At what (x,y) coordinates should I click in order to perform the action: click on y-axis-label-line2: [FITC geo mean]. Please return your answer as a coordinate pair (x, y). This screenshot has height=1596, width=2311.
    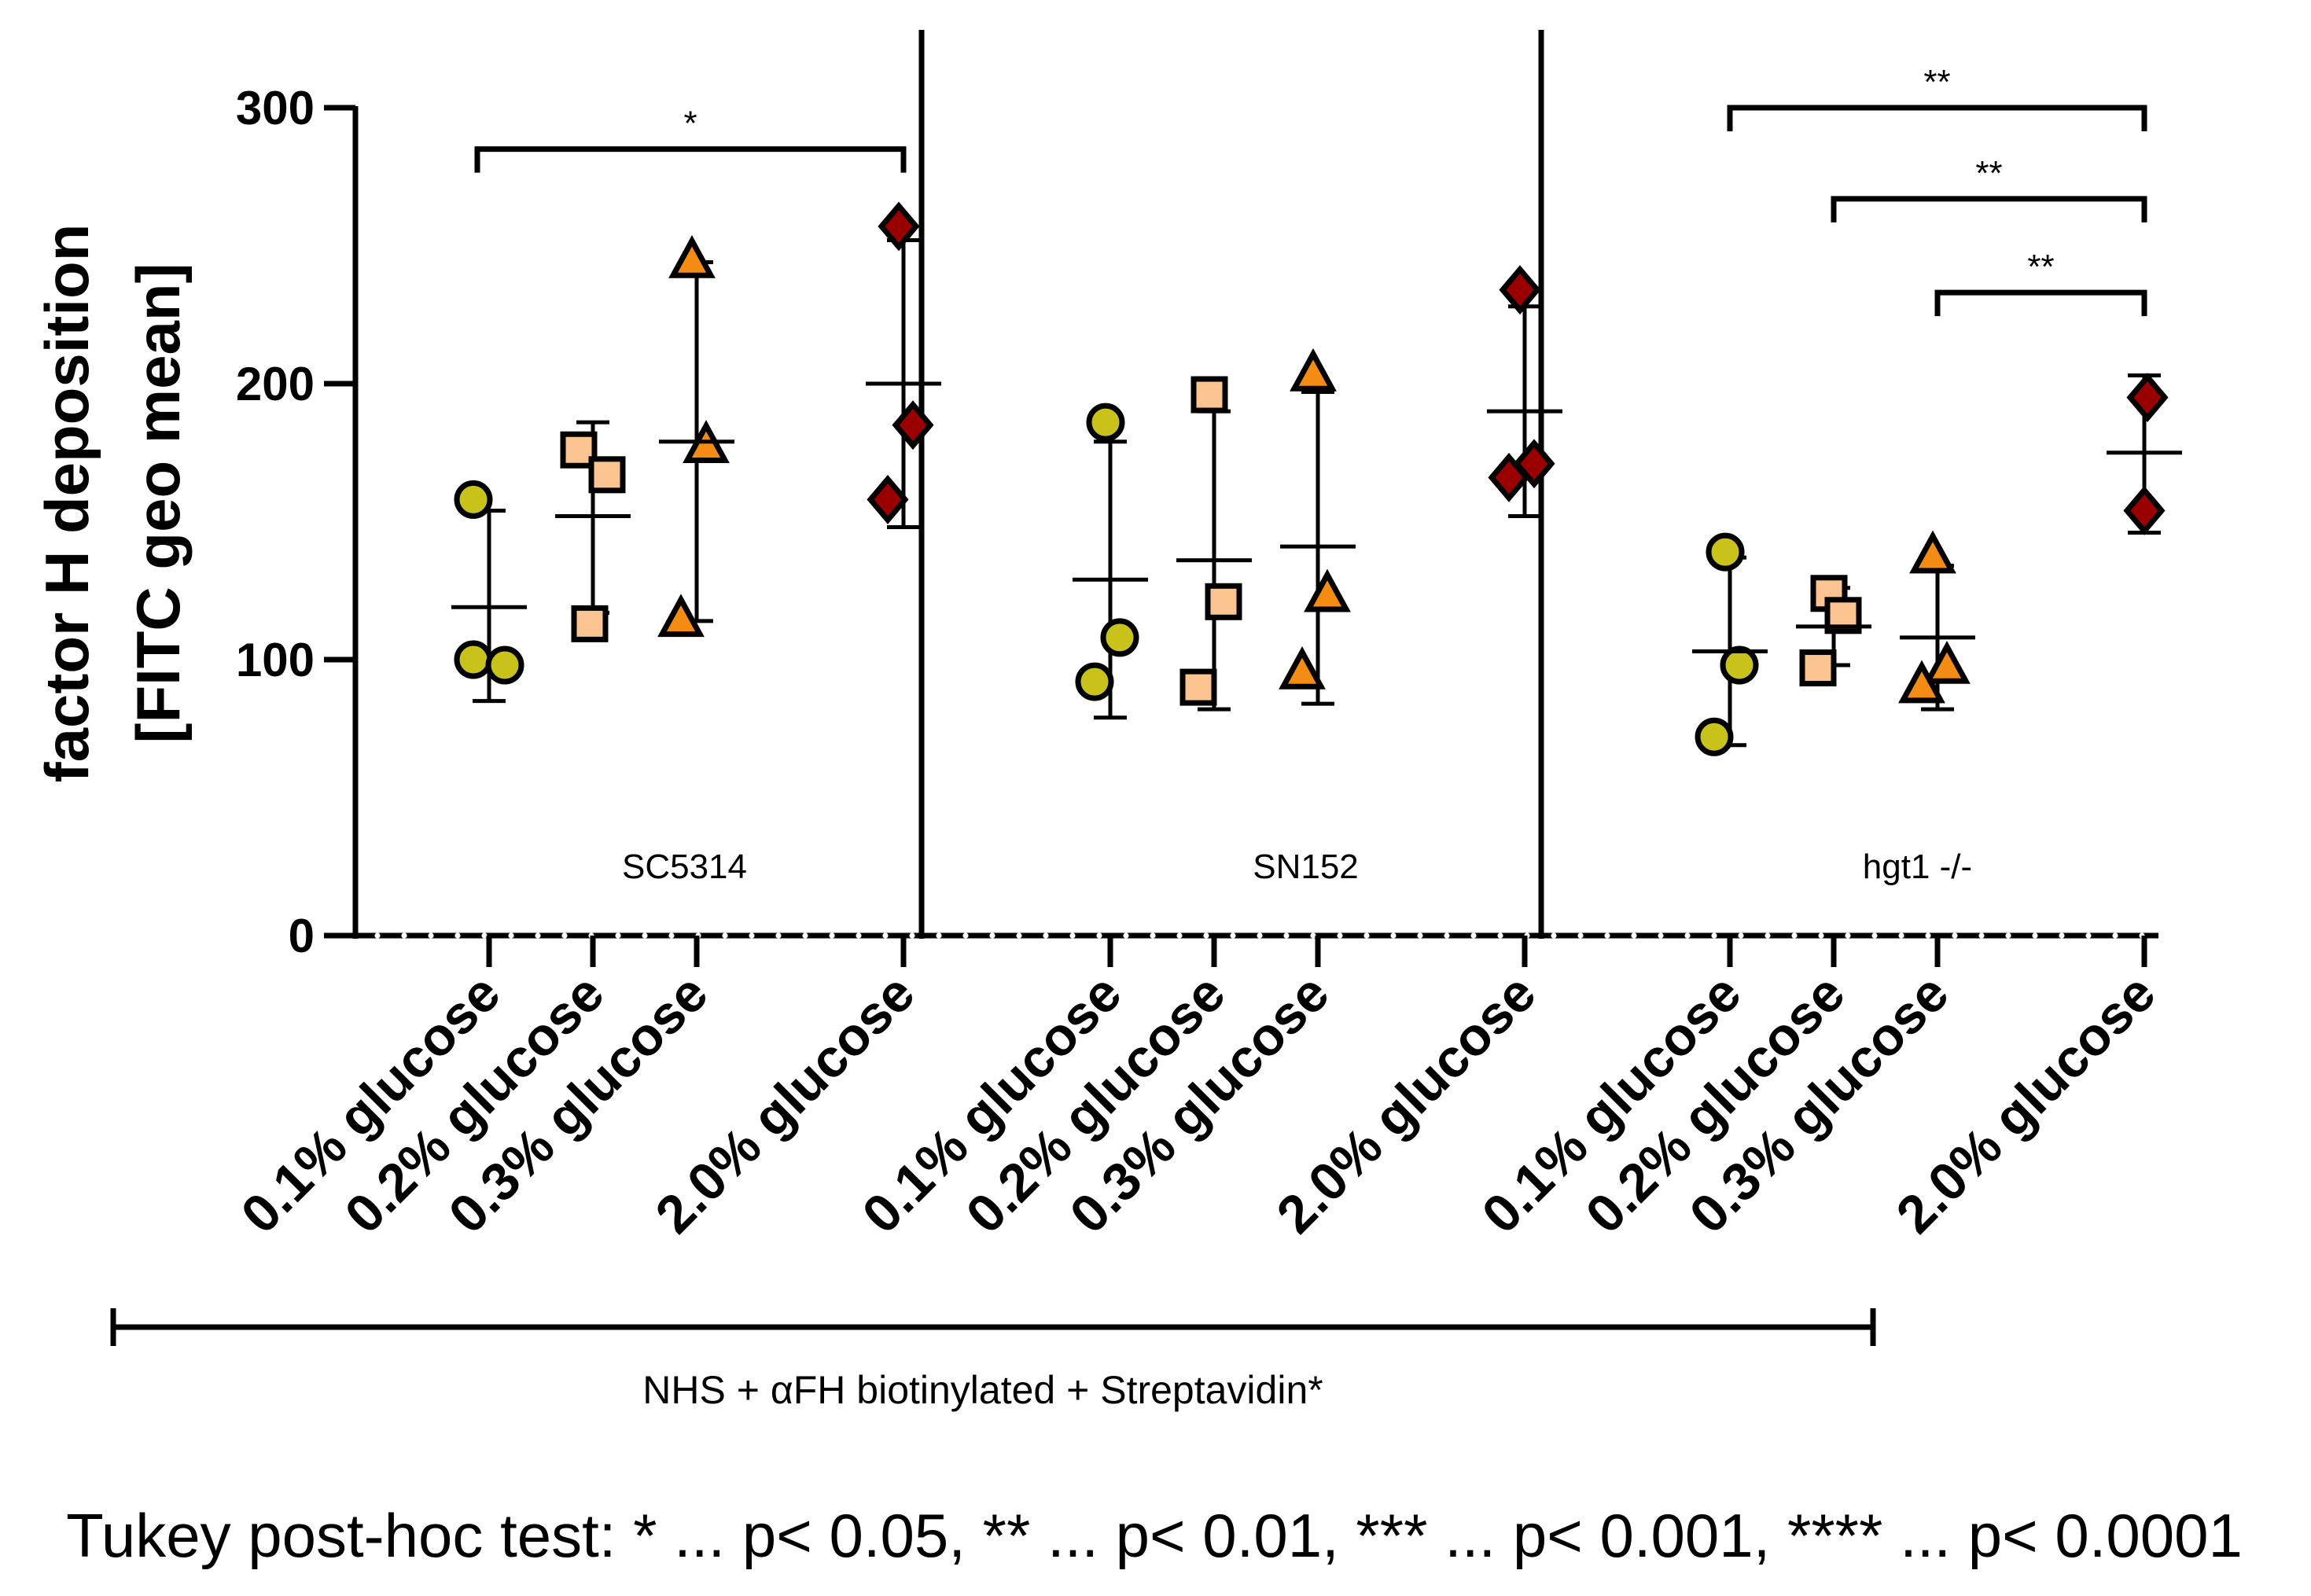
    Looking at the image, I should click on (158, 503).